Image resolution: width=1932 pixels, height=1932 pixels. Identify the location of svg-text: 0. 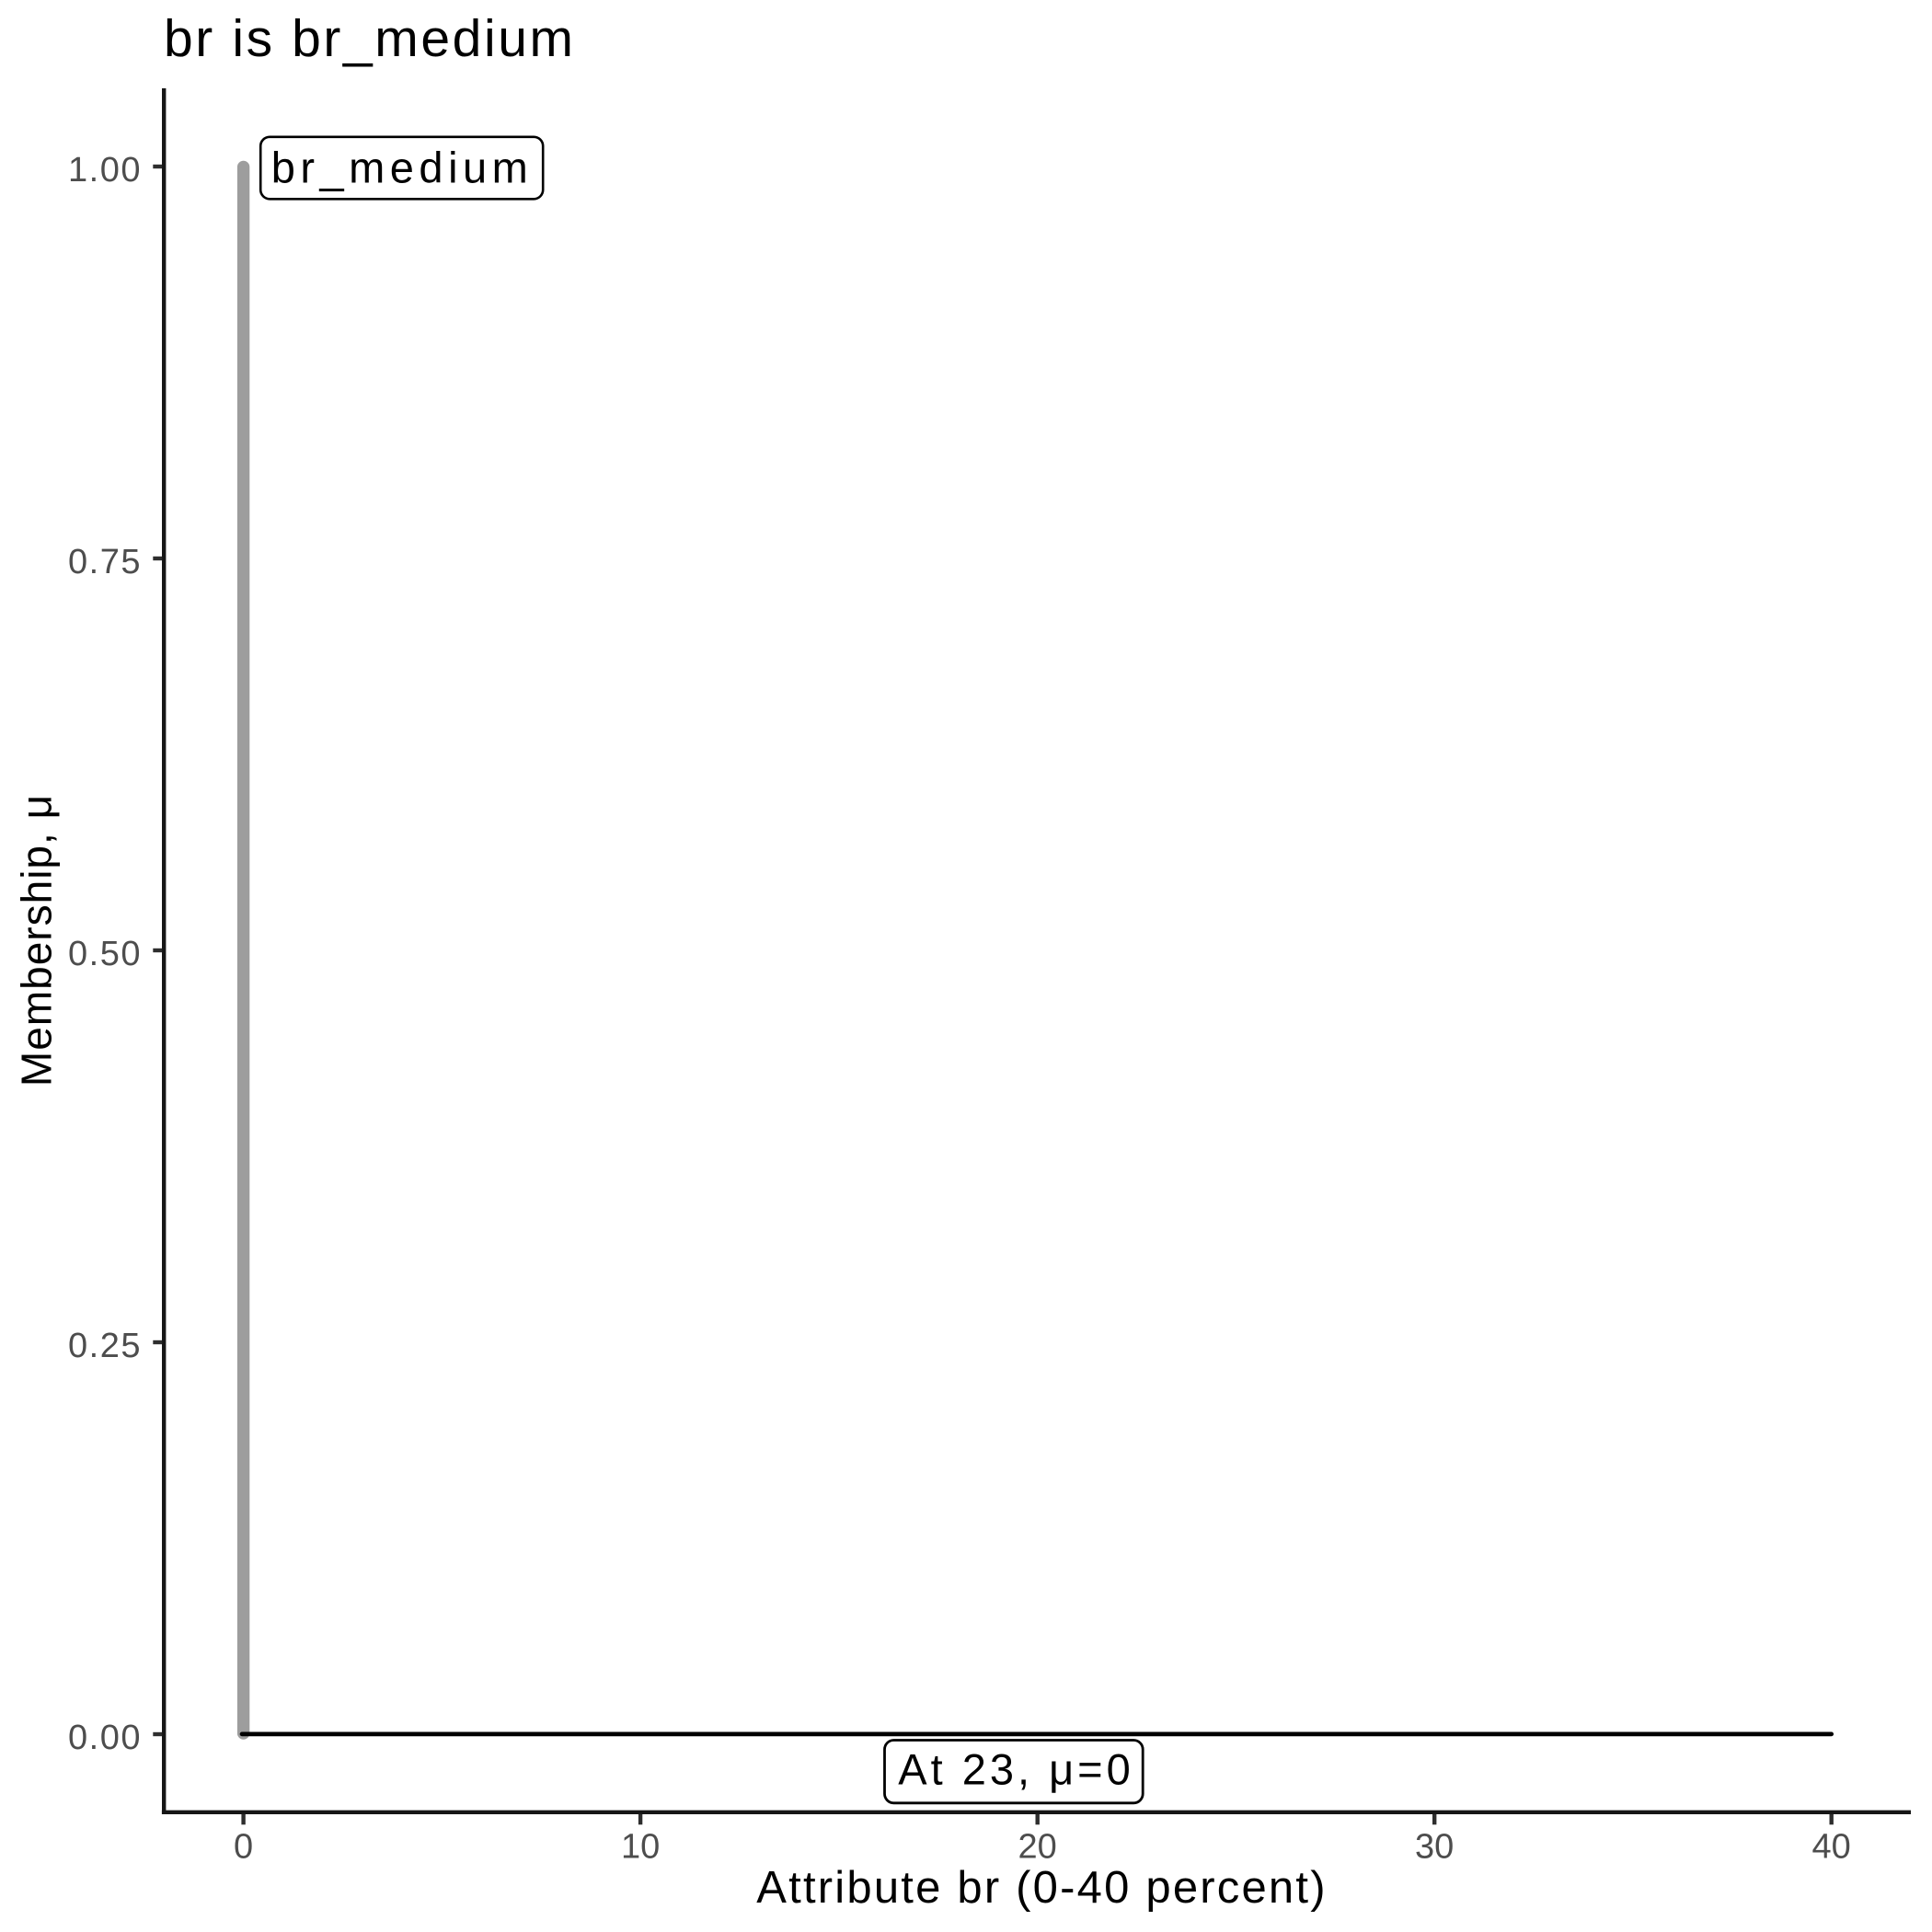
(243, 1847).